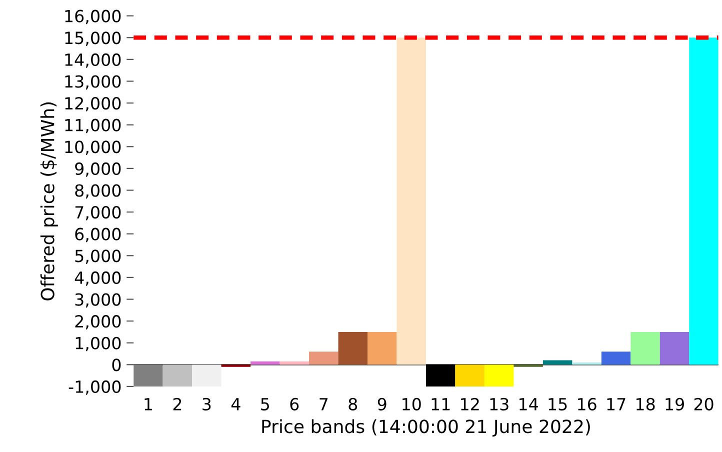 The image size is (722, 452). Describe the element at coordinates (49, 201) in the screenshot. I see `y-axis-title: Offered price ($/MWh)` at that location.